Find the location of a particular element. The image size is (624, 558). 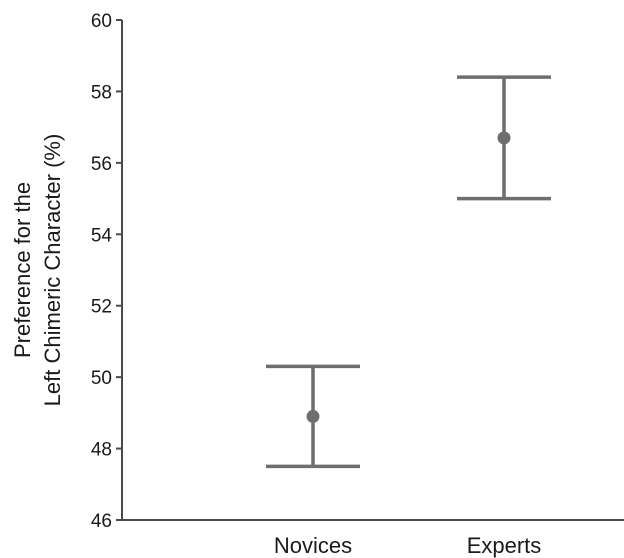

x-category-labels: Novices Experts is located at coordinates (407, 545).